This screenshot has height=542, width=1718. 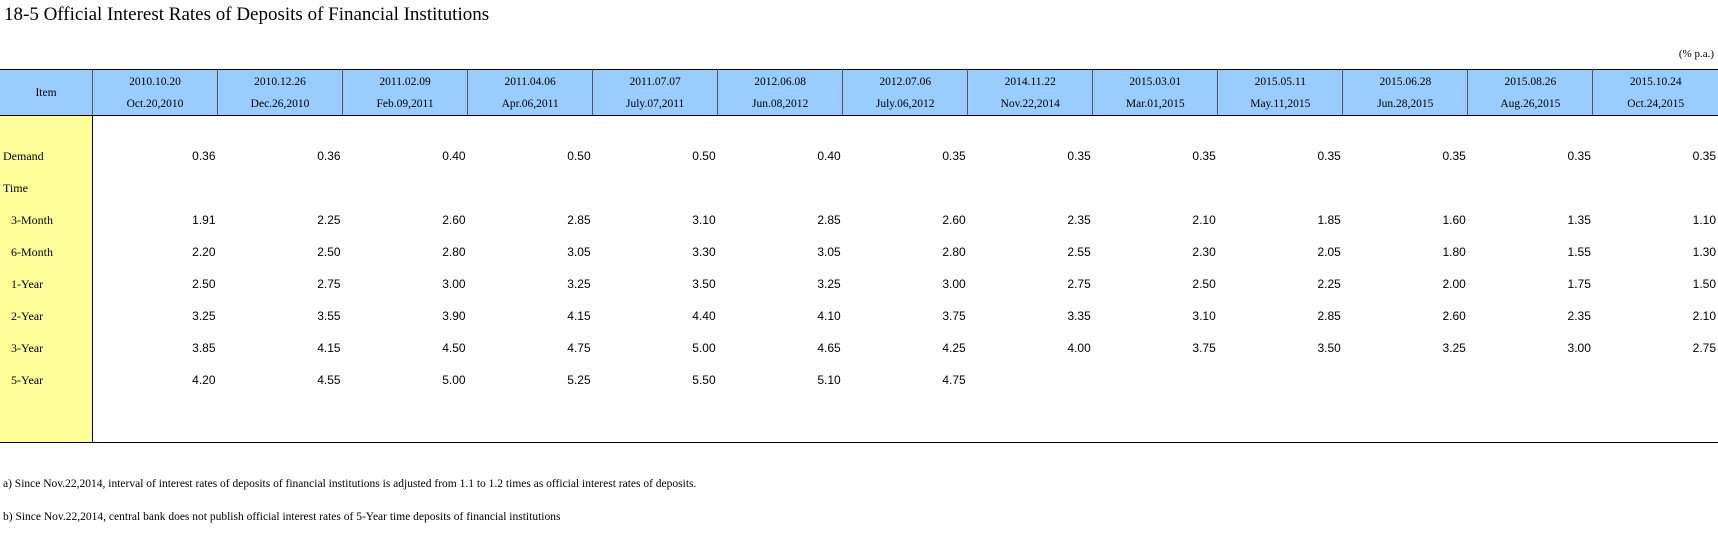 What do you see at coordinates (954, 348) in the screenshot?
I see `table-cell: 4.25` at bounding box center [954, 348].